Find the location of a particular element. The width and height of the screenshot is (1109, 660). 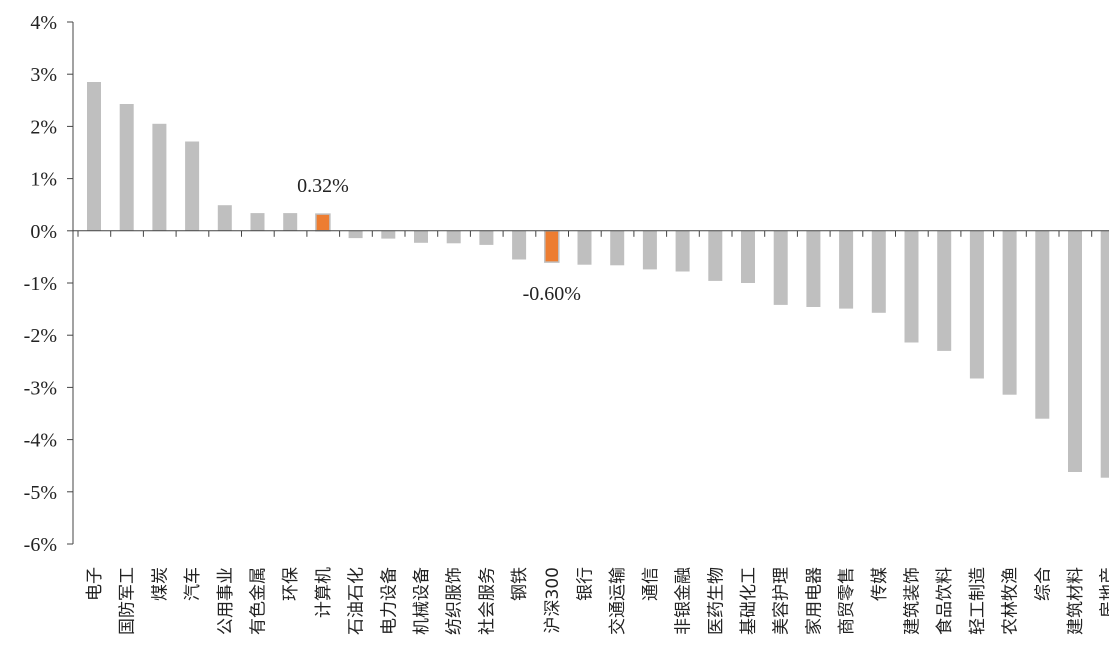

category-label: 计算机 is located at coordinates (324, 592).